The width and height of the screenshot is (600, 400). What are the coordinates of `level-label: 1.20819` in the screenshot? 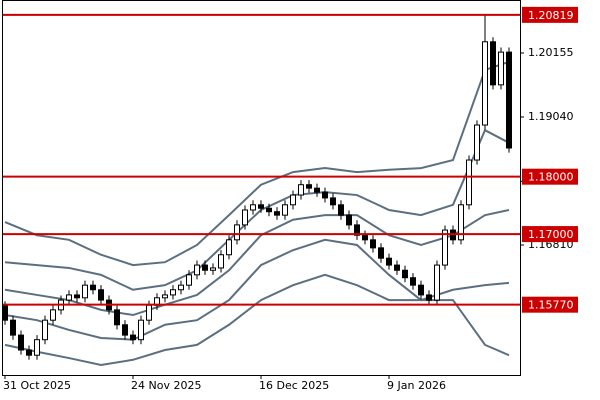 It's located at (551, 15).